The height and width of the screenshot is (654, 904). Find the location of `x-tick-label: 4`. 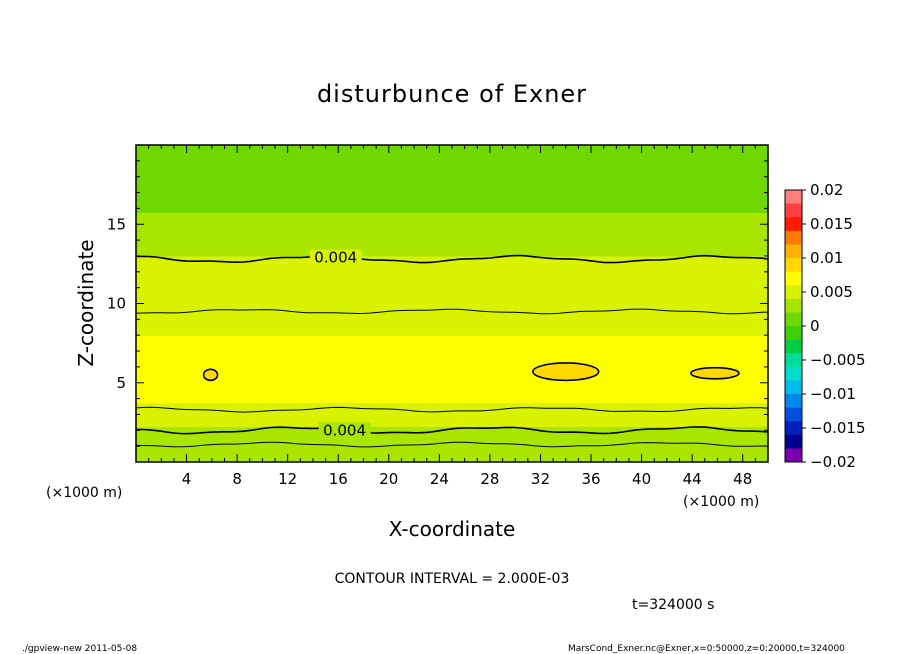

x-tick-label: 4 is located at coordinates (187, 479).